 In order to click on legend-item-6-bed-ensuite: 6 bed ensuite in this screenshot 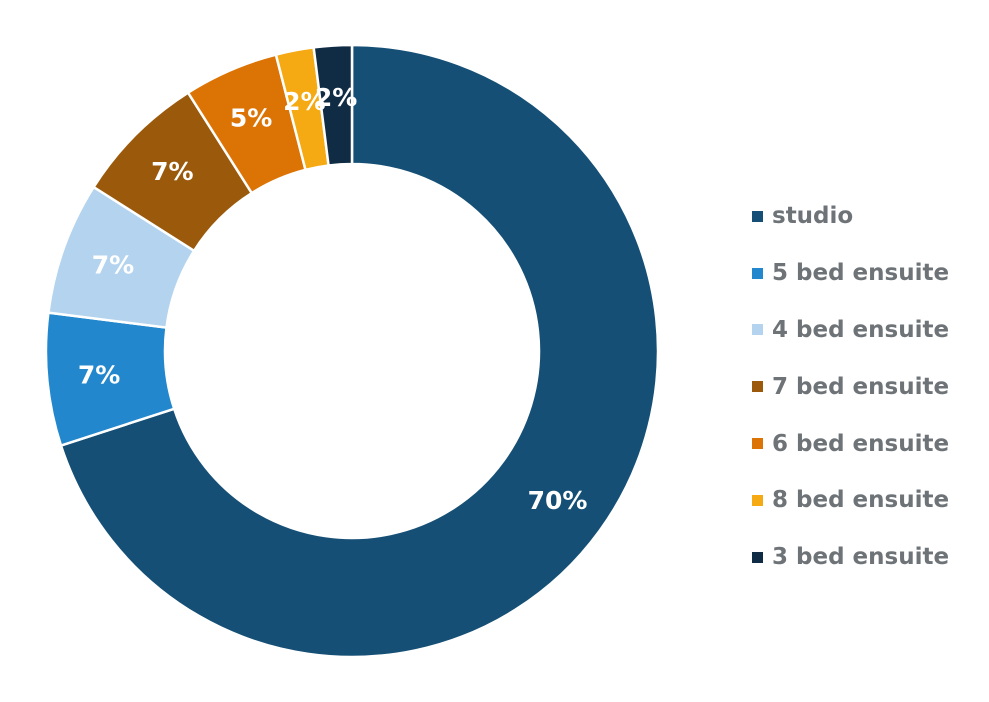, I will do `click(850, 443)`.